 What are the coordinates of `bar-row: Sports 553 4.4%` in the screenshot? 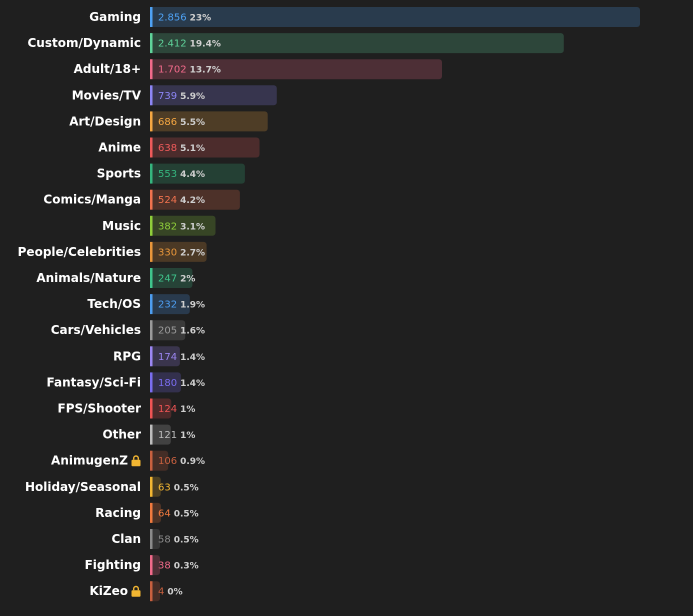 It's located at (171, 173).